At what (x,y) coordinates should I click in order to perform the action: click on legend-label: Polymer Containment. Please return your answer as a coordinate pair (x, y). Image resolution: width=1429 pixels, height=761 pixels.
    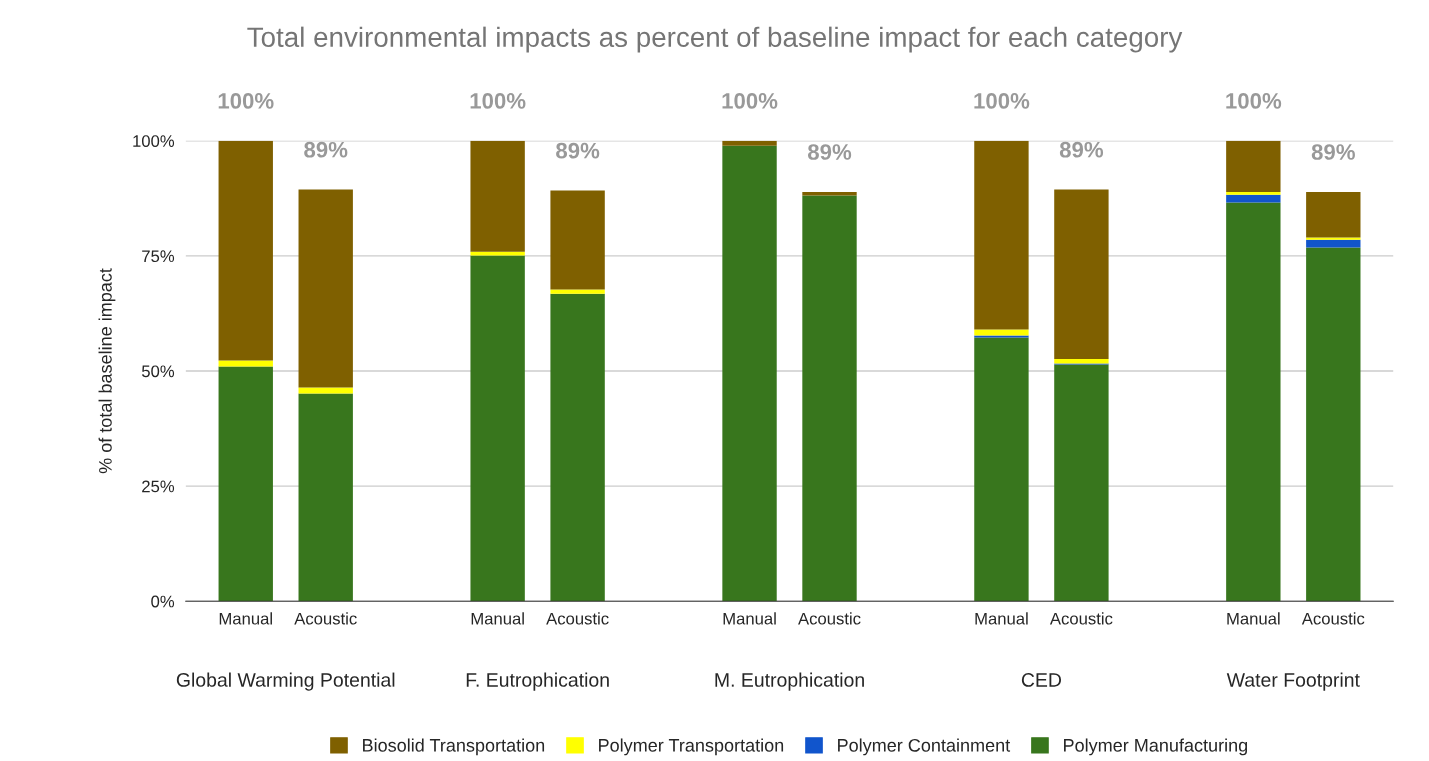
    Looking at the image, I should click on (924, 747).